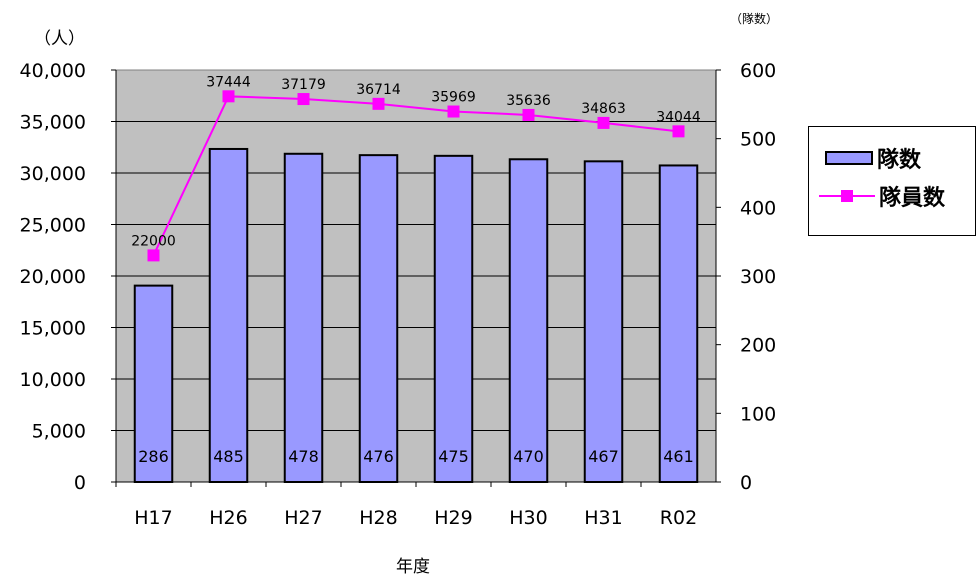 This screenshot has height=577, width=976. I want to click on line-label-H26: 37444, so click(228, 82).